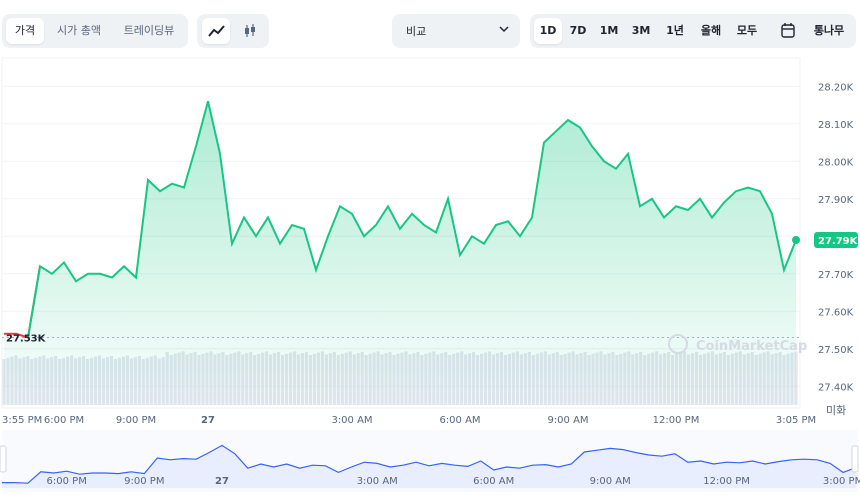 Image resolution: width=860 pixels, height=497 pixels. What do you see at coordinates (836, 200) in the screenshot?
I see `y-tick-label: 27.90K` at bounding box center [836, 200].